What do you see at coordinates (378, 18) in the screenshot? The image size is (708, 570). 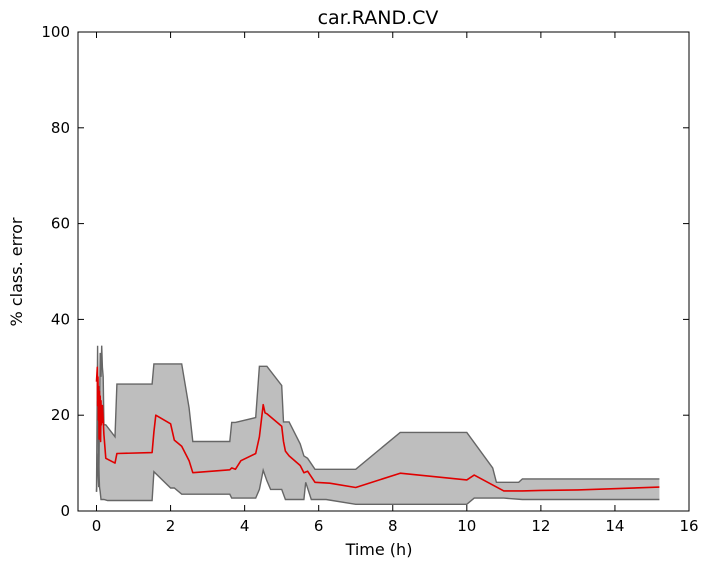 I see `chart-title: car.RAND.CV` at bounding box center [378, 18].